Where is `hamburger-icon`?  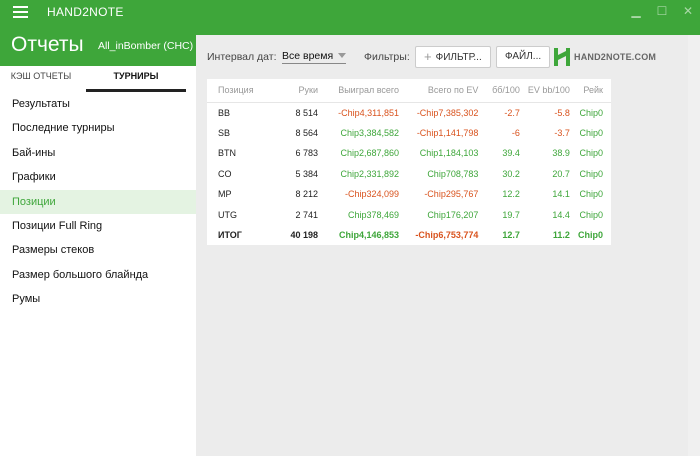
hamburger-icon is located at coordinates (20, 12).